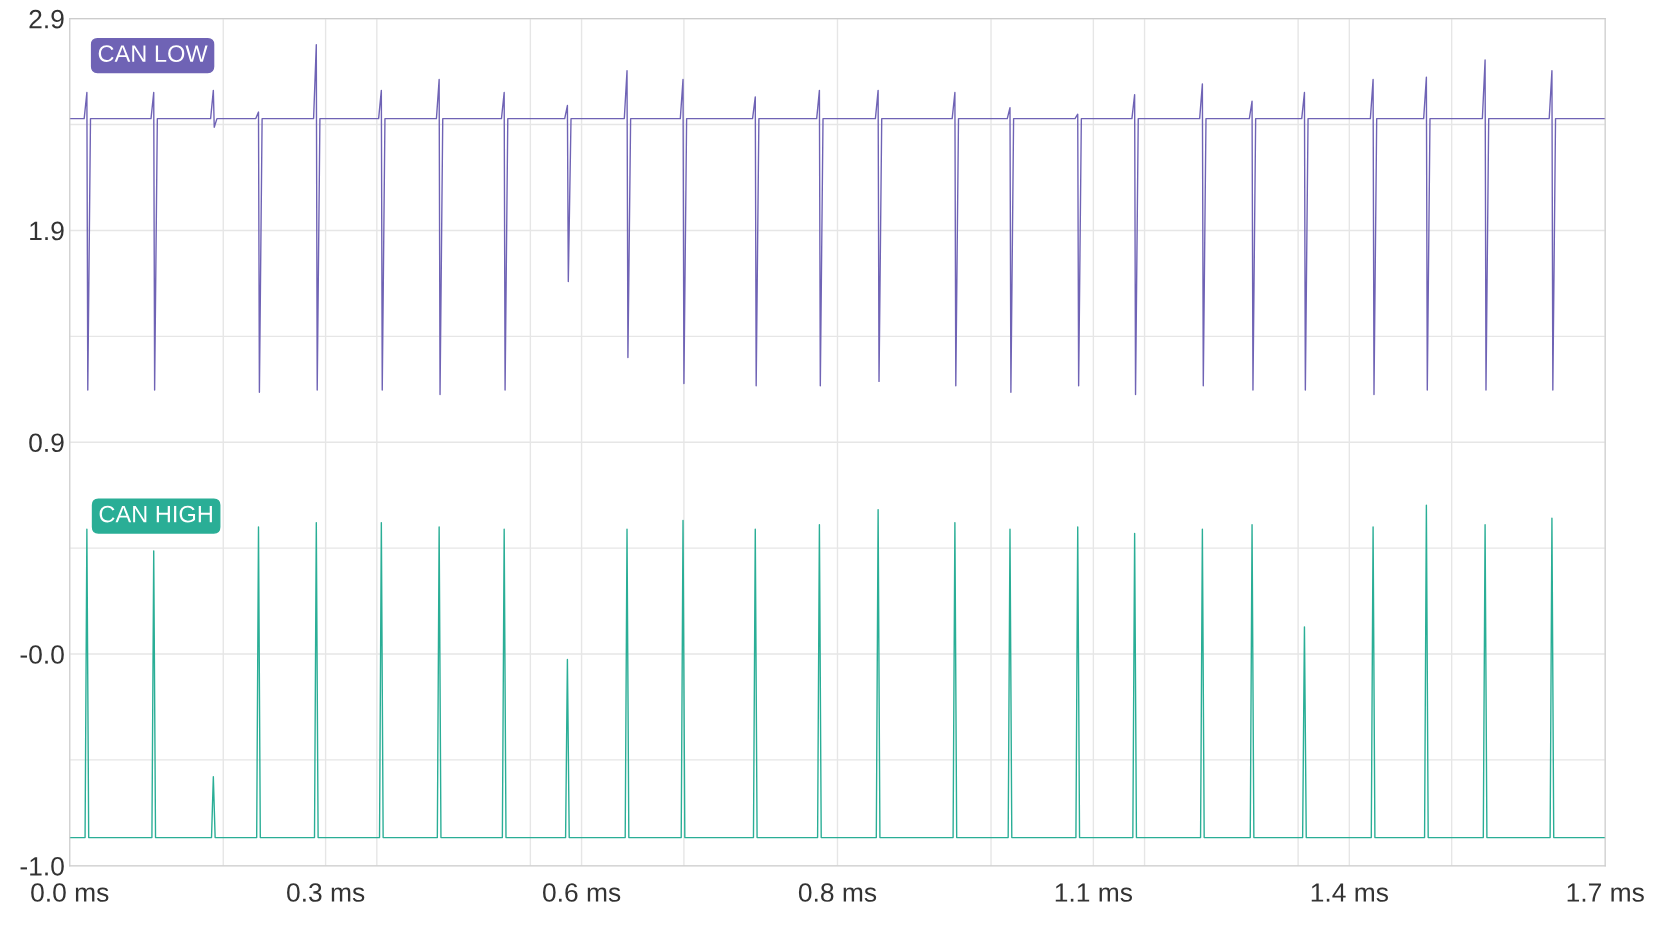  What do you see at coordinates (326, 892) in the screenshot?
I see `x-tick-label: 0.3 ms` at bounding box center [326, 892].